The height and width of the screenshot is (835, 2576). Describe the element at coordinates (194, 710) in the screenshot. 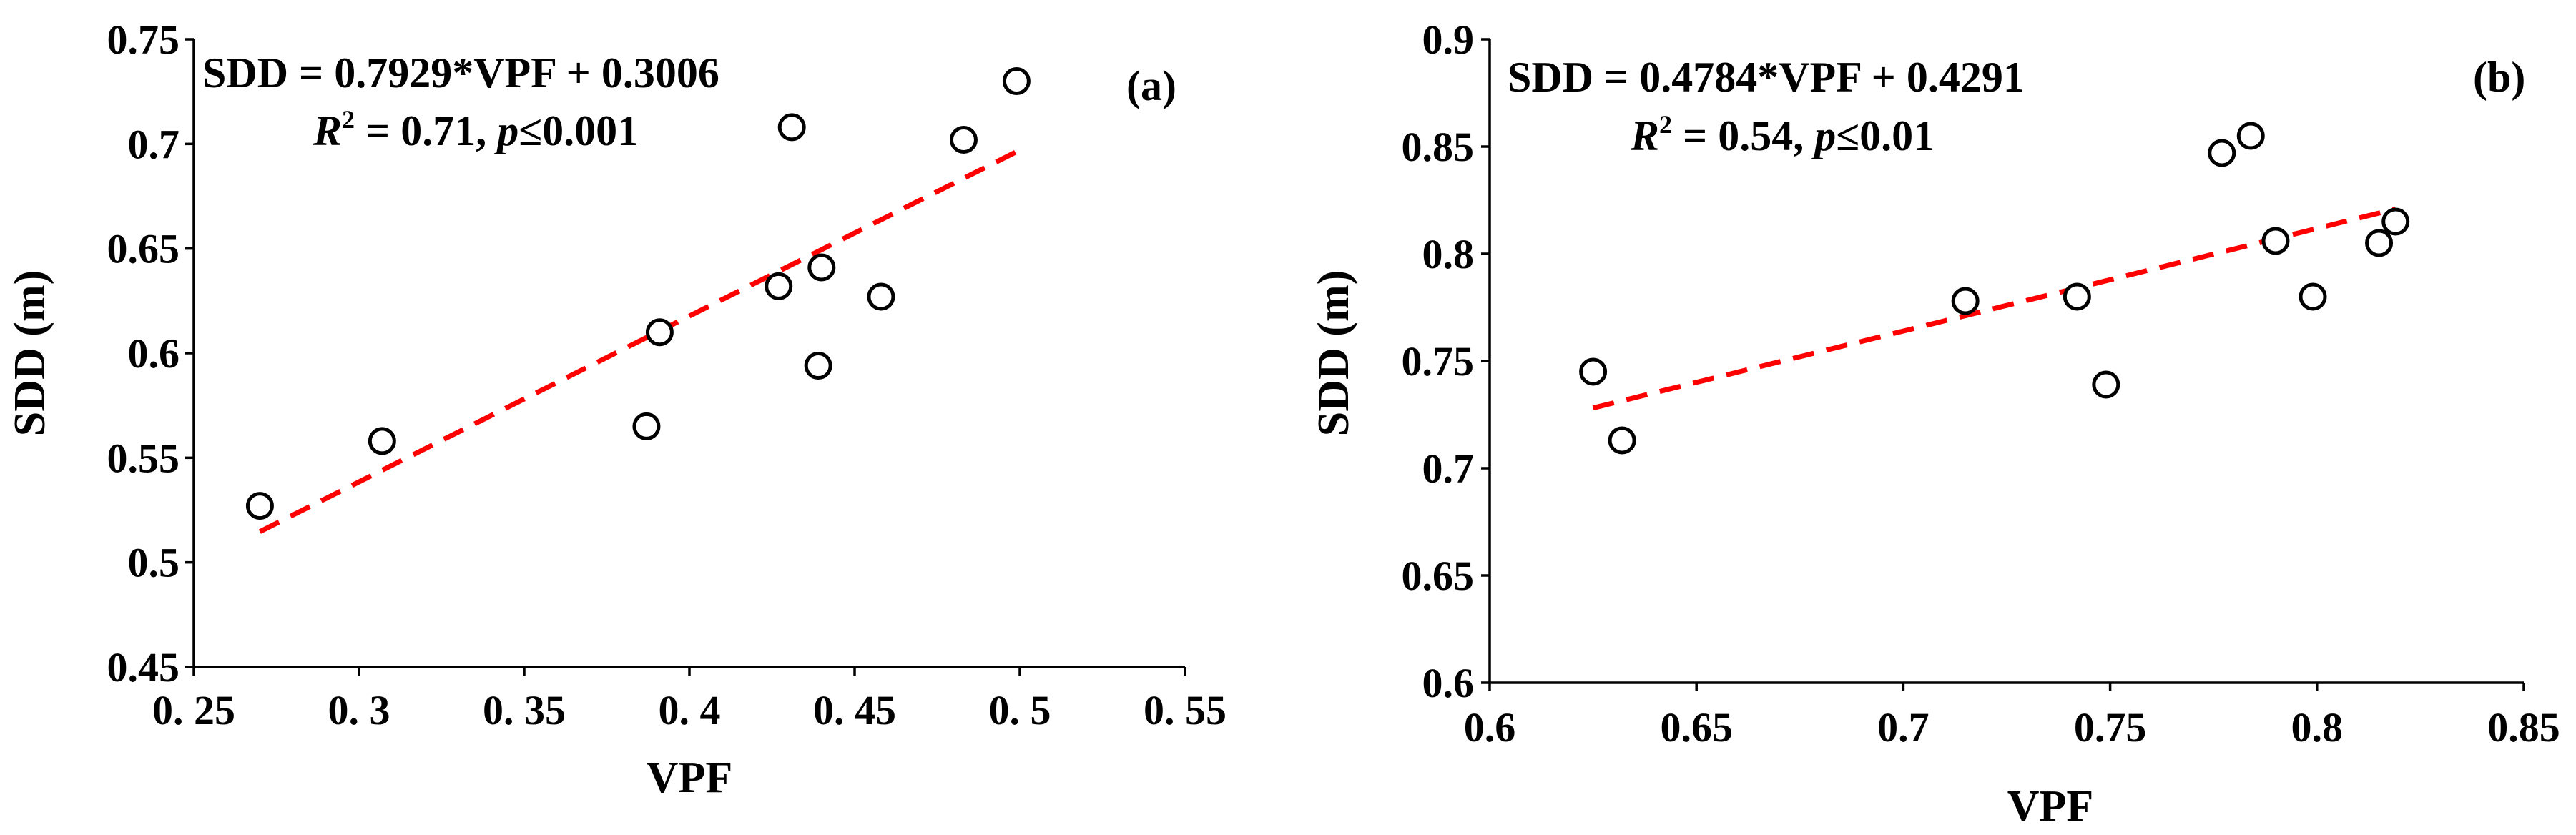

I see `x-tick-label: 0. 25` at that location.